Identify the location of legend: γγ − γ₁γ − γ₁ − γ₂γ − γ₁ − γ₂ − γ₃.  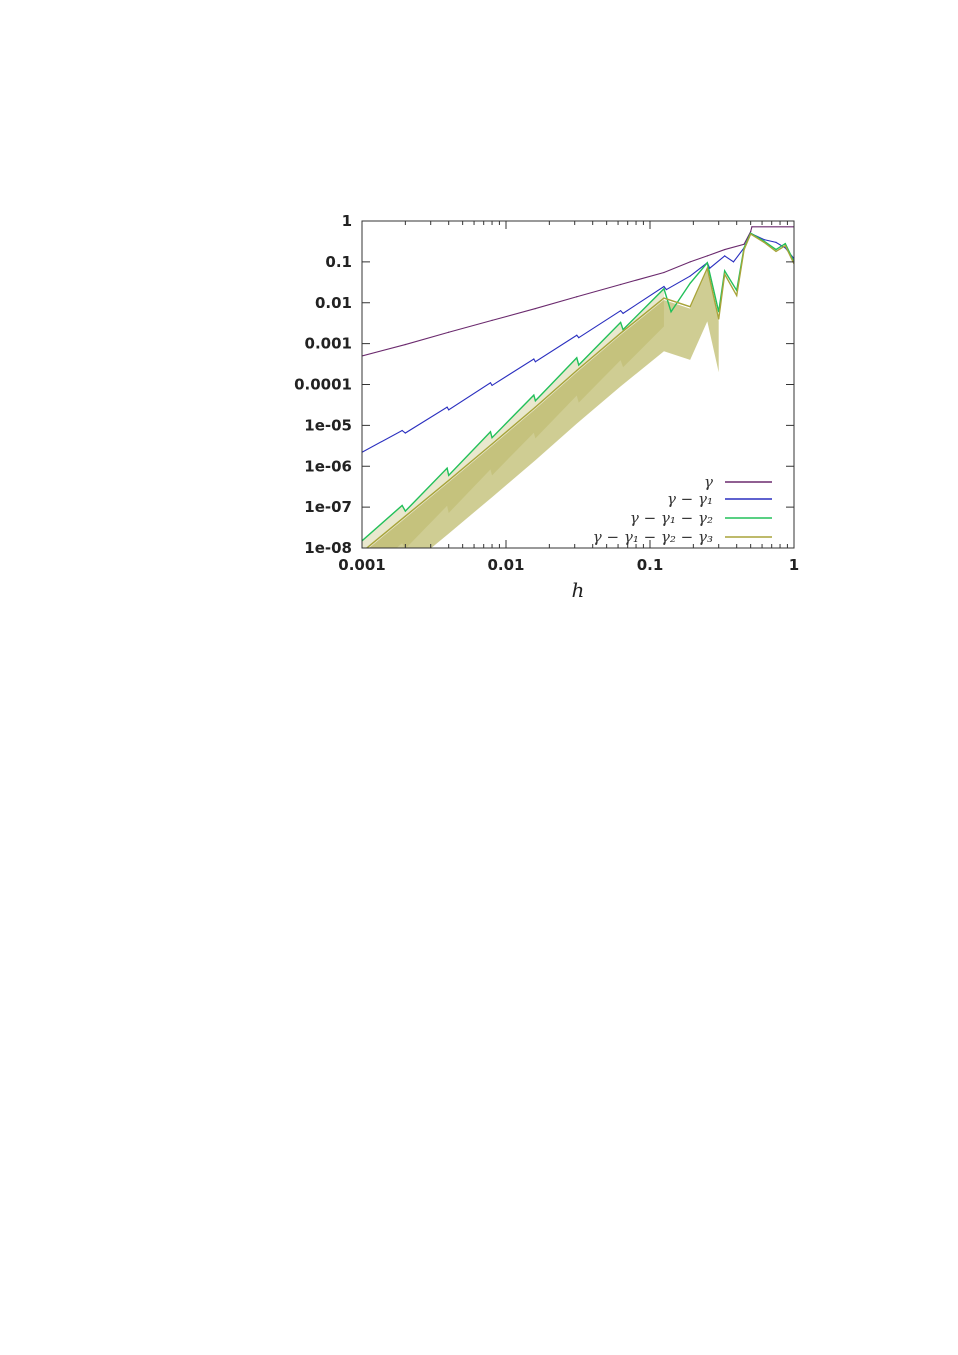
(682, 509).